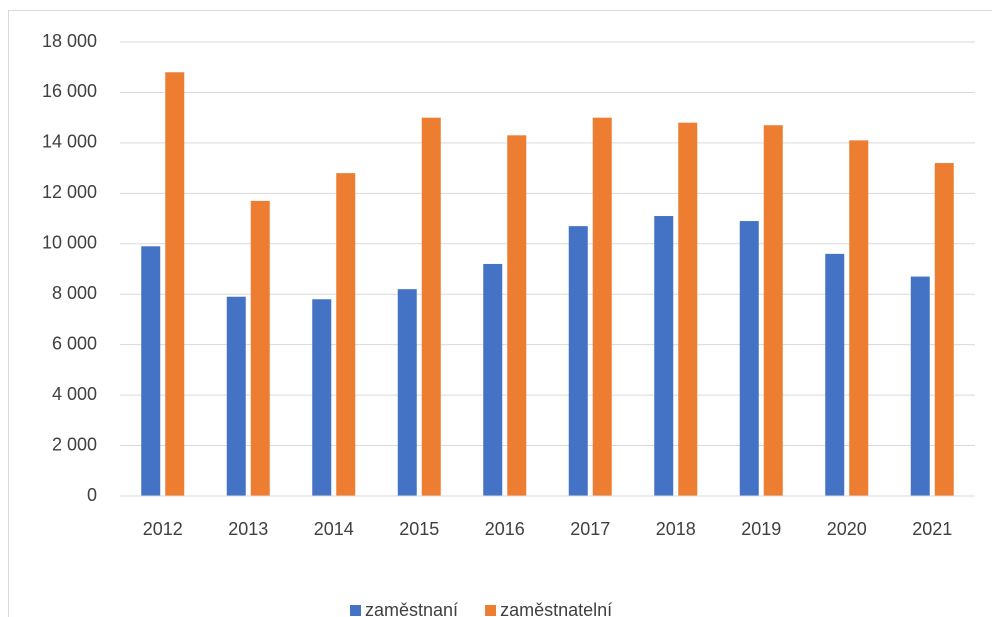 The height and width of the screenshot is (617, 992). I want to click on x-tick-label: 2012, so click(163, 529).